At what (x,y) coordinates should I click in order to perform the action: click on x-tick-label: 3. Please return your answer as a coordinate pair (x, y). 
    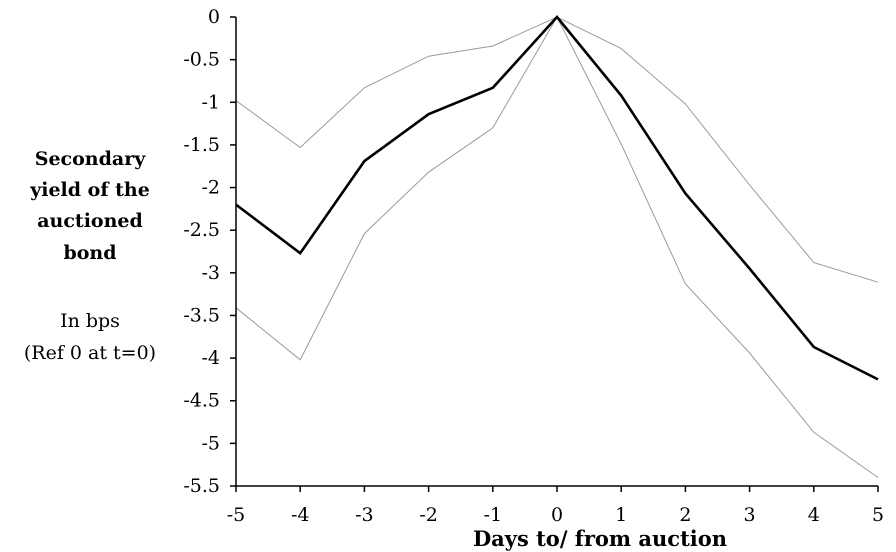
    Looking at the image, I should click on (750, 515).